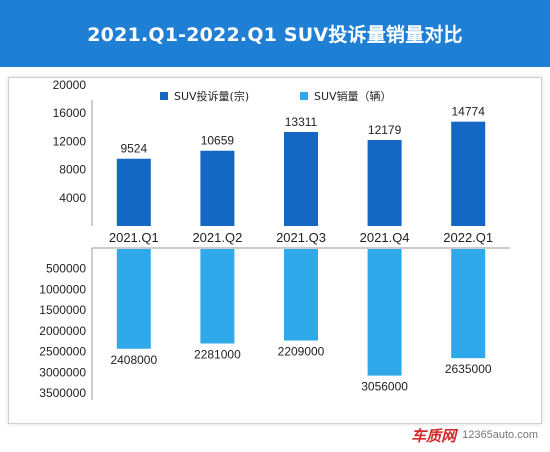 The image size is (550, 452). What do you see at coordinates (434, 435) in the screenshot?
I see `watermark-logo: 车质网` at bounding box center [434, 435].